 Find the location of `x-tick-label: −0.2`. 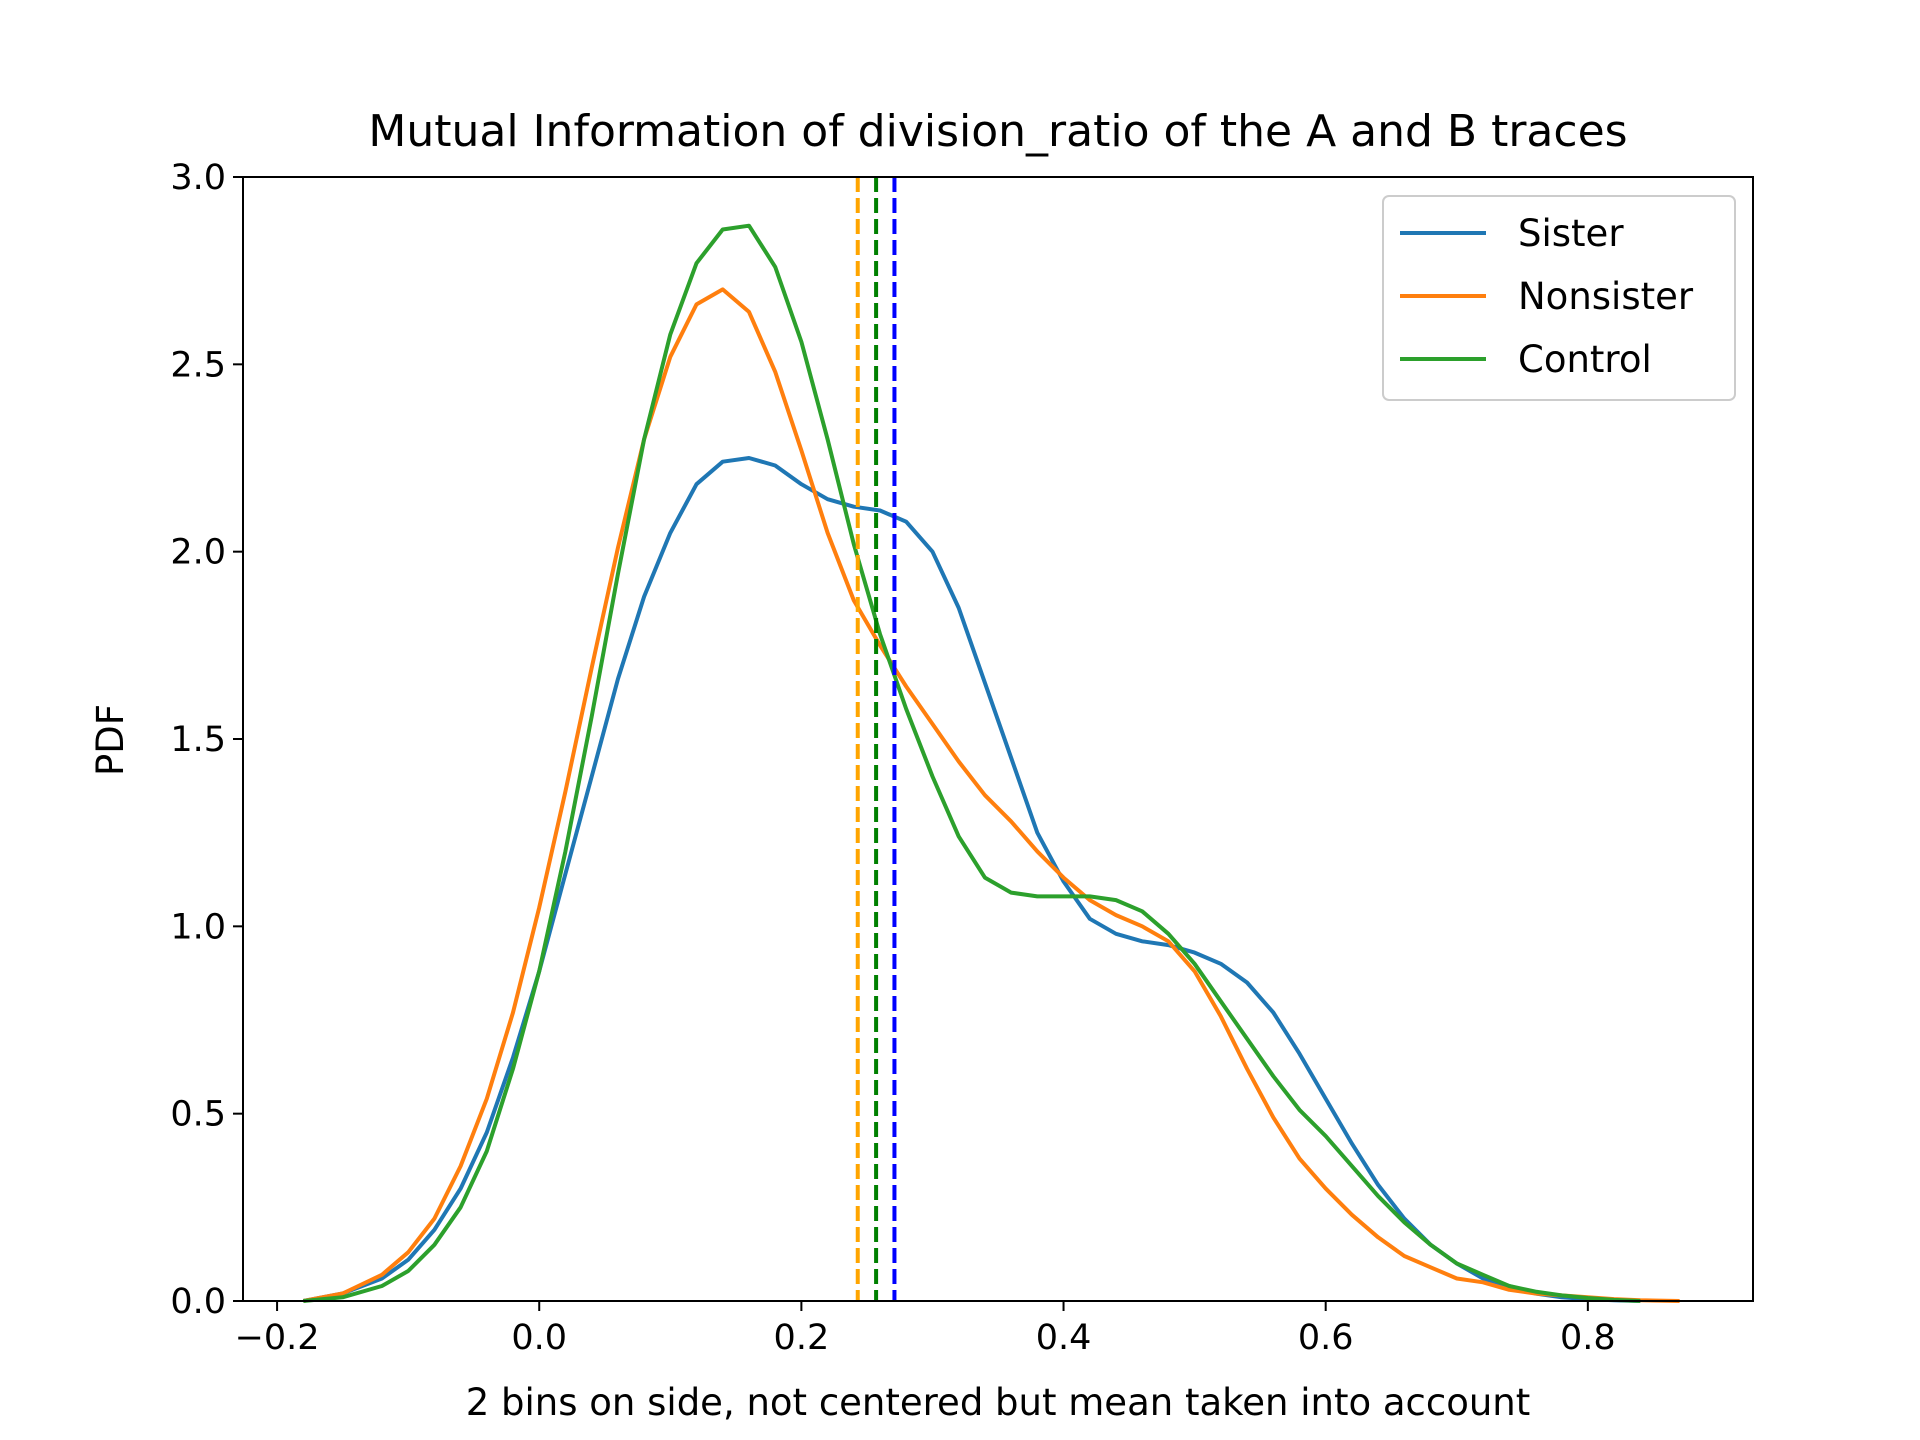

x-tick-label: −0.2 is located at coordinates (277, 1338).